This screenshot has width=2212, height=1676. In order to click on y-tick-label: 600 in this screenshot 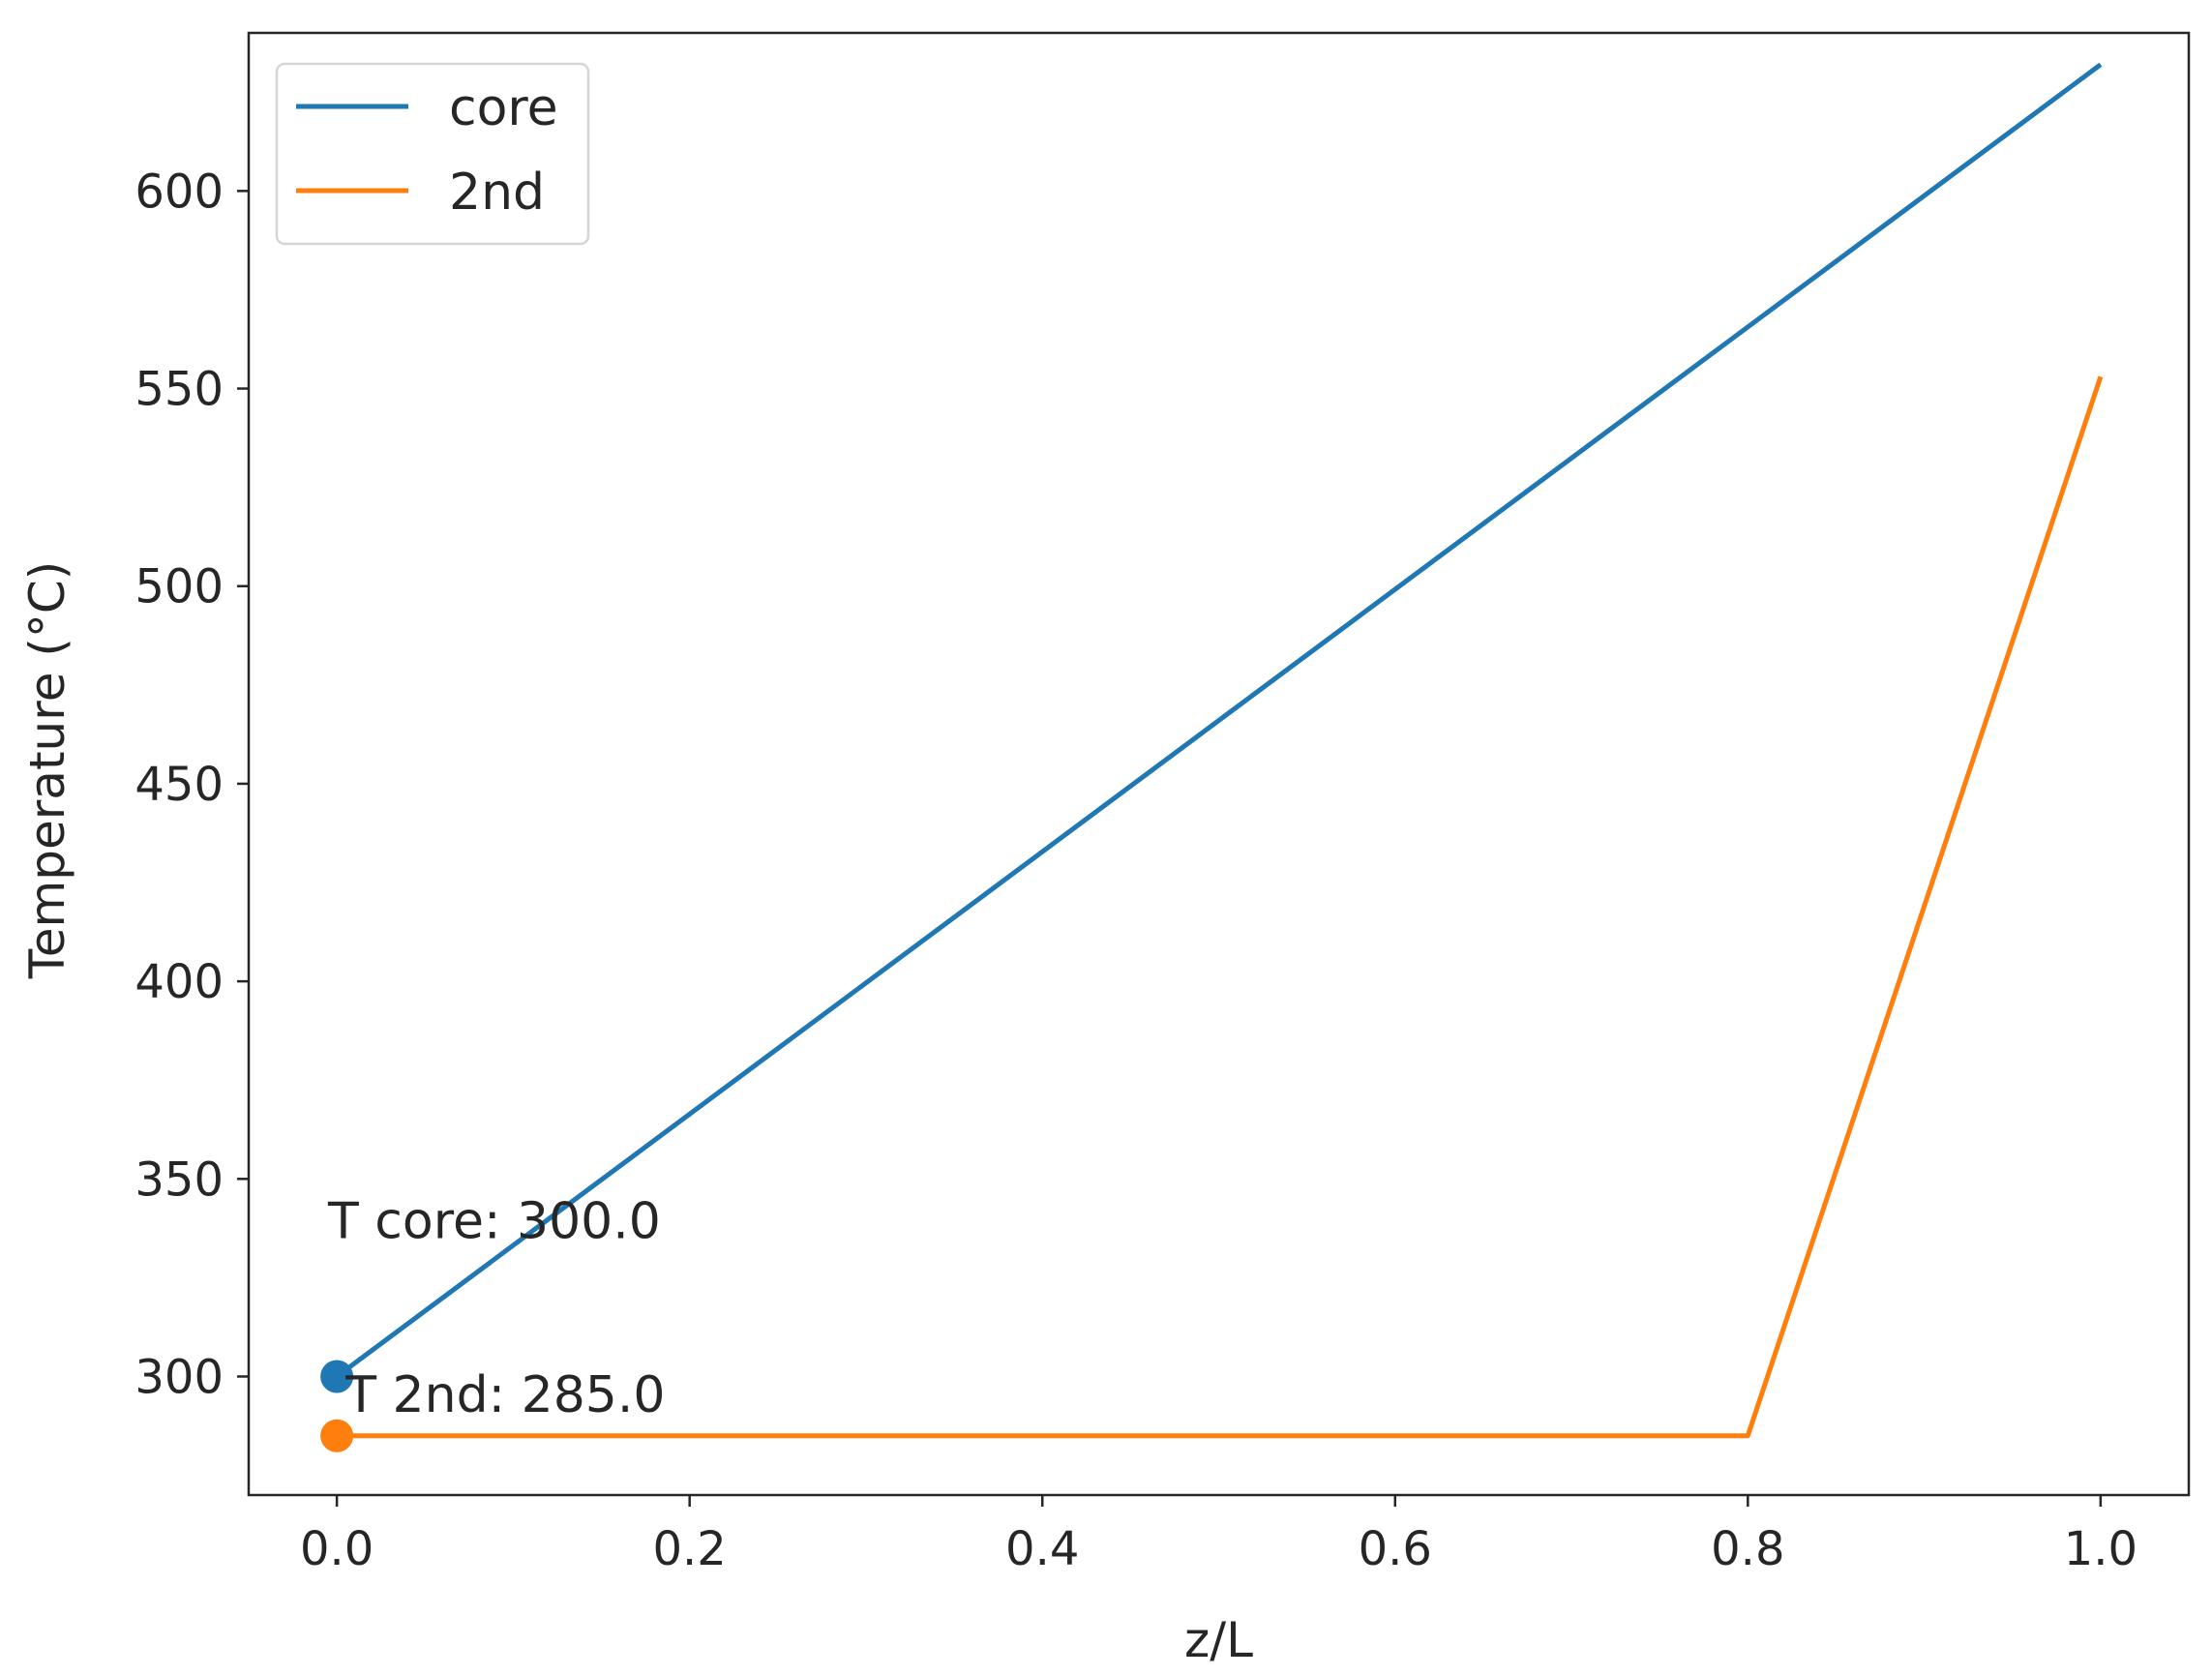, I will do `click(179, 192)`.